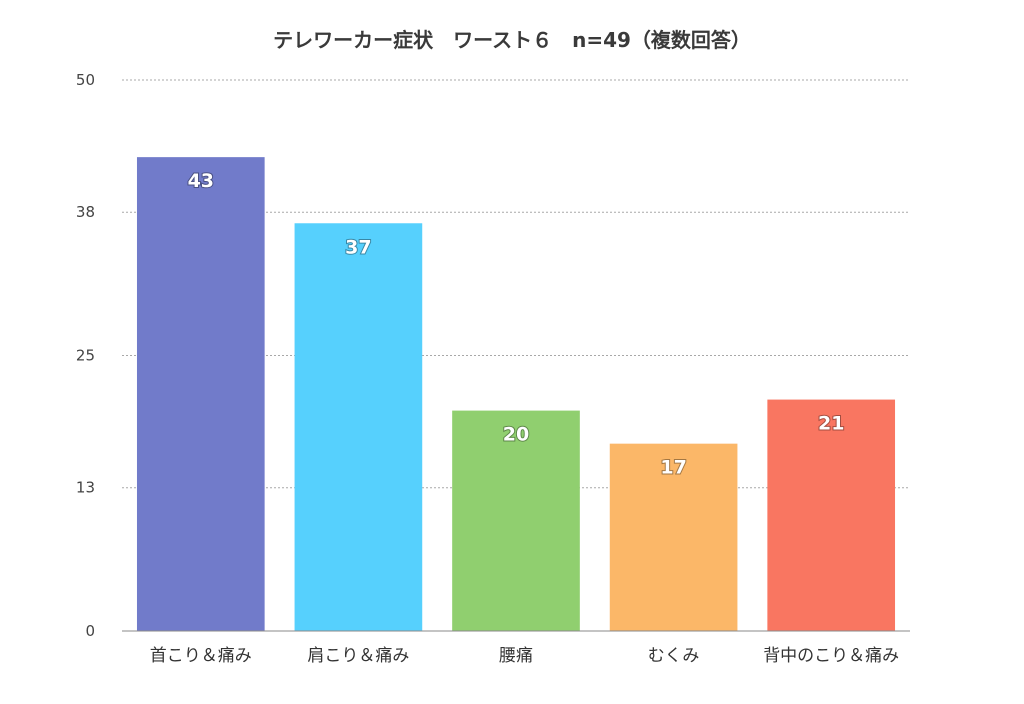  I want to click on x-axis-labels: 首こり＆痛み 肩こり＆痛み 腰痛 むくみ 背中のこり＆痛み, so click(524, 656).